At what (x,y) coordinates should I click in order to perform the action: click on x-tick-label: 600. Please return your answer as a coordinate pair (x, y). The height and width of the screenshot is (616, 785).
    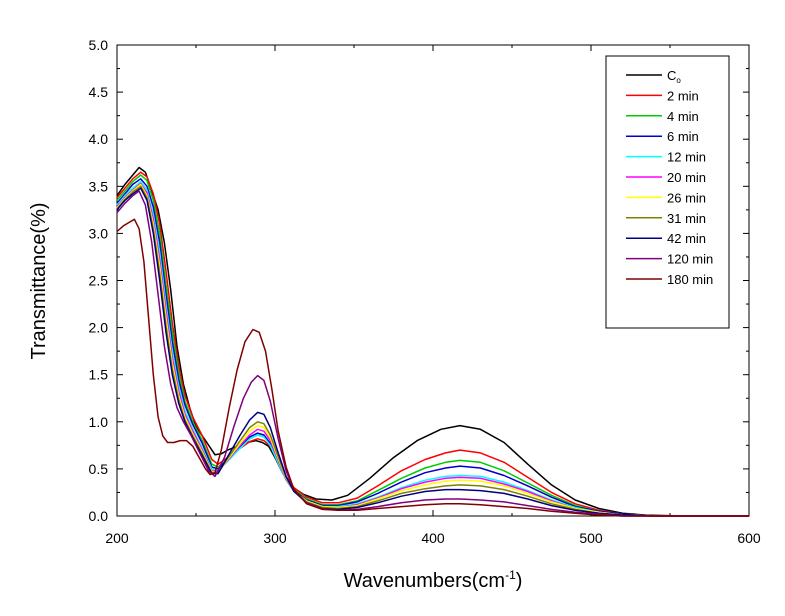
    Looking at the image, I should click on (749, 538).